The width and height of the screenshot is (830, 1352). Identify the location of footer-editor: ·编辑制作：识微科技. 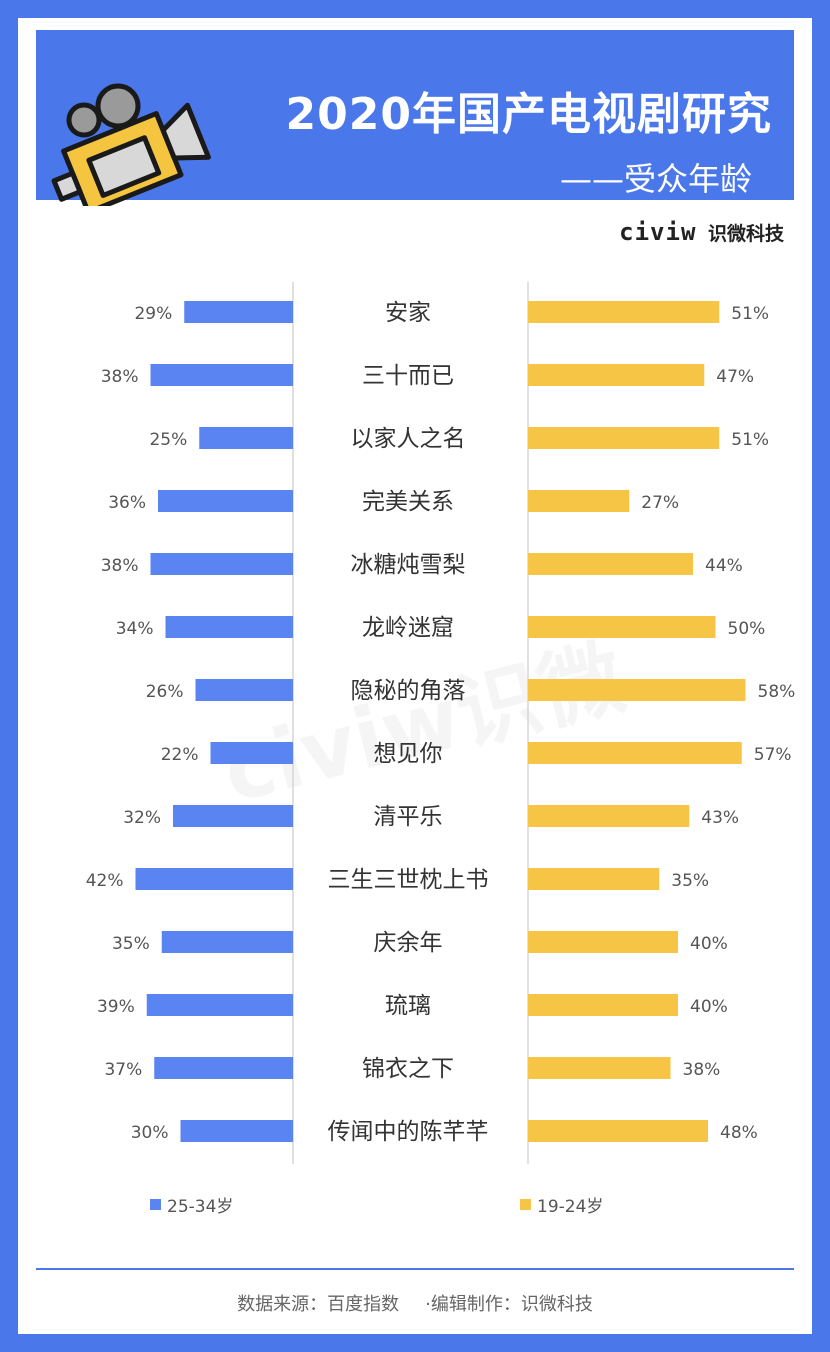
(509, 1304).